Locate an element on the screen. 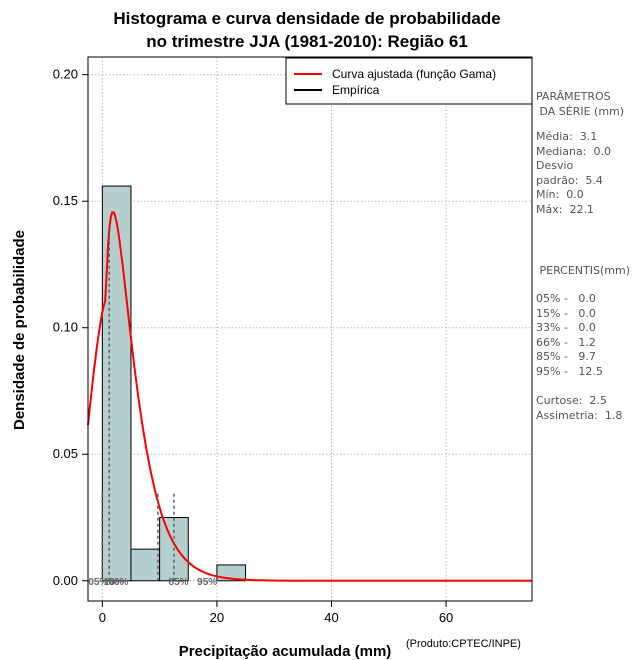 The width and height of the screenshot is (640, 660). y-tick-label: 0.15 is located at coordinates (65, 200).